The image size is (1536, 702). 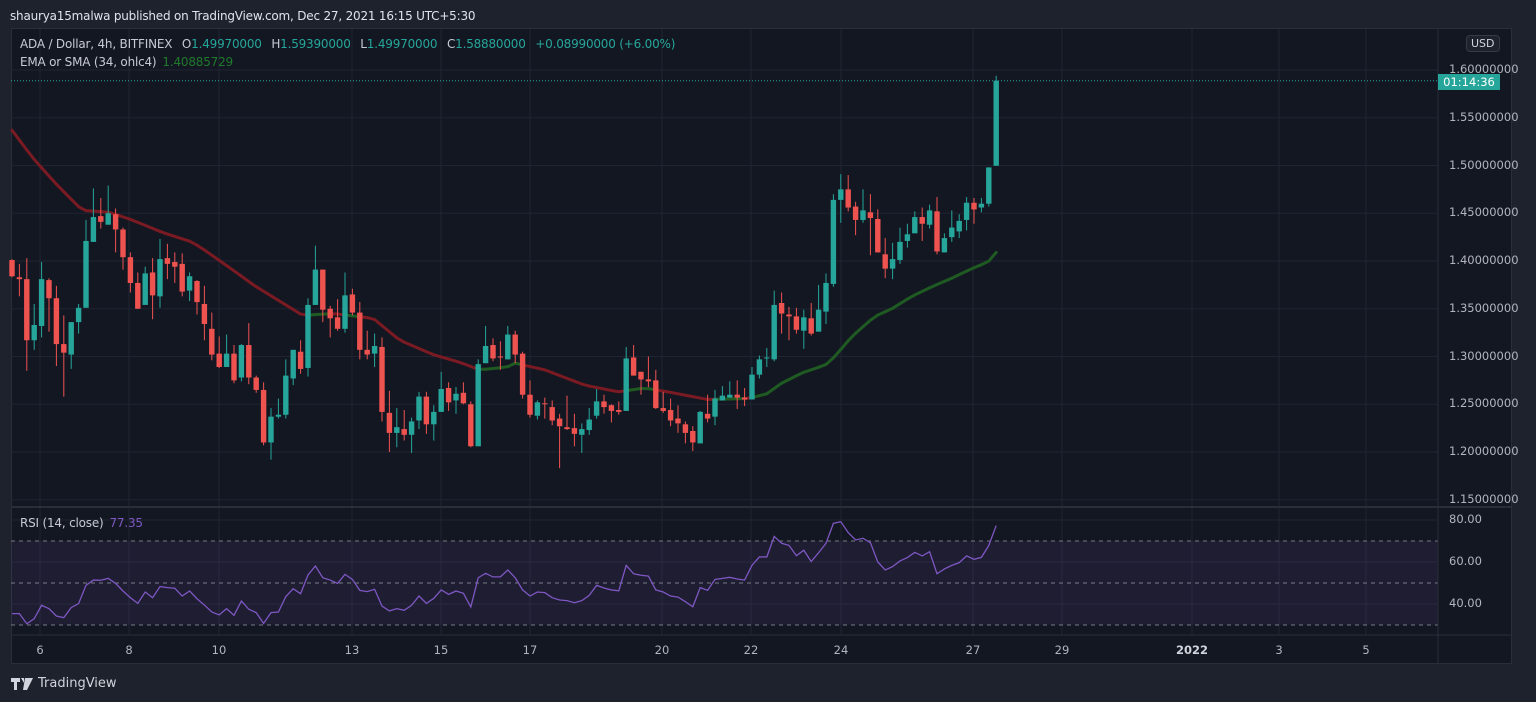 I want to click on tradingview-logo: TradingView, so click(x=64, y=683).